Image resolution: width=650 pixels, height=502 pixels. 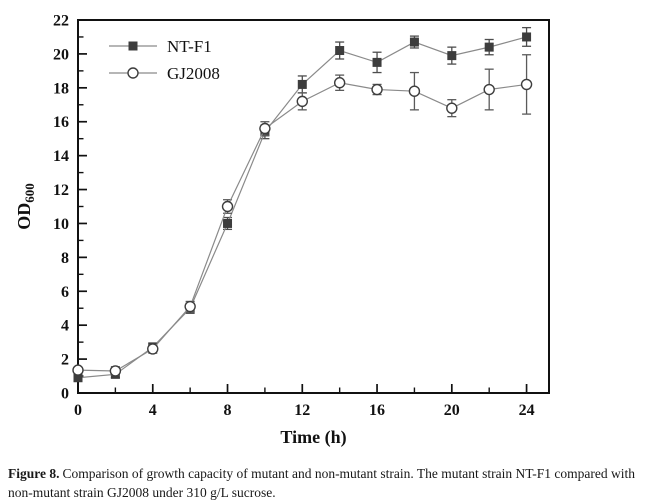 What do you see at coordinates (61, 190) in the screenshot?
I see `y-axis-tick-label: 12` at bounding box center [61, 190].